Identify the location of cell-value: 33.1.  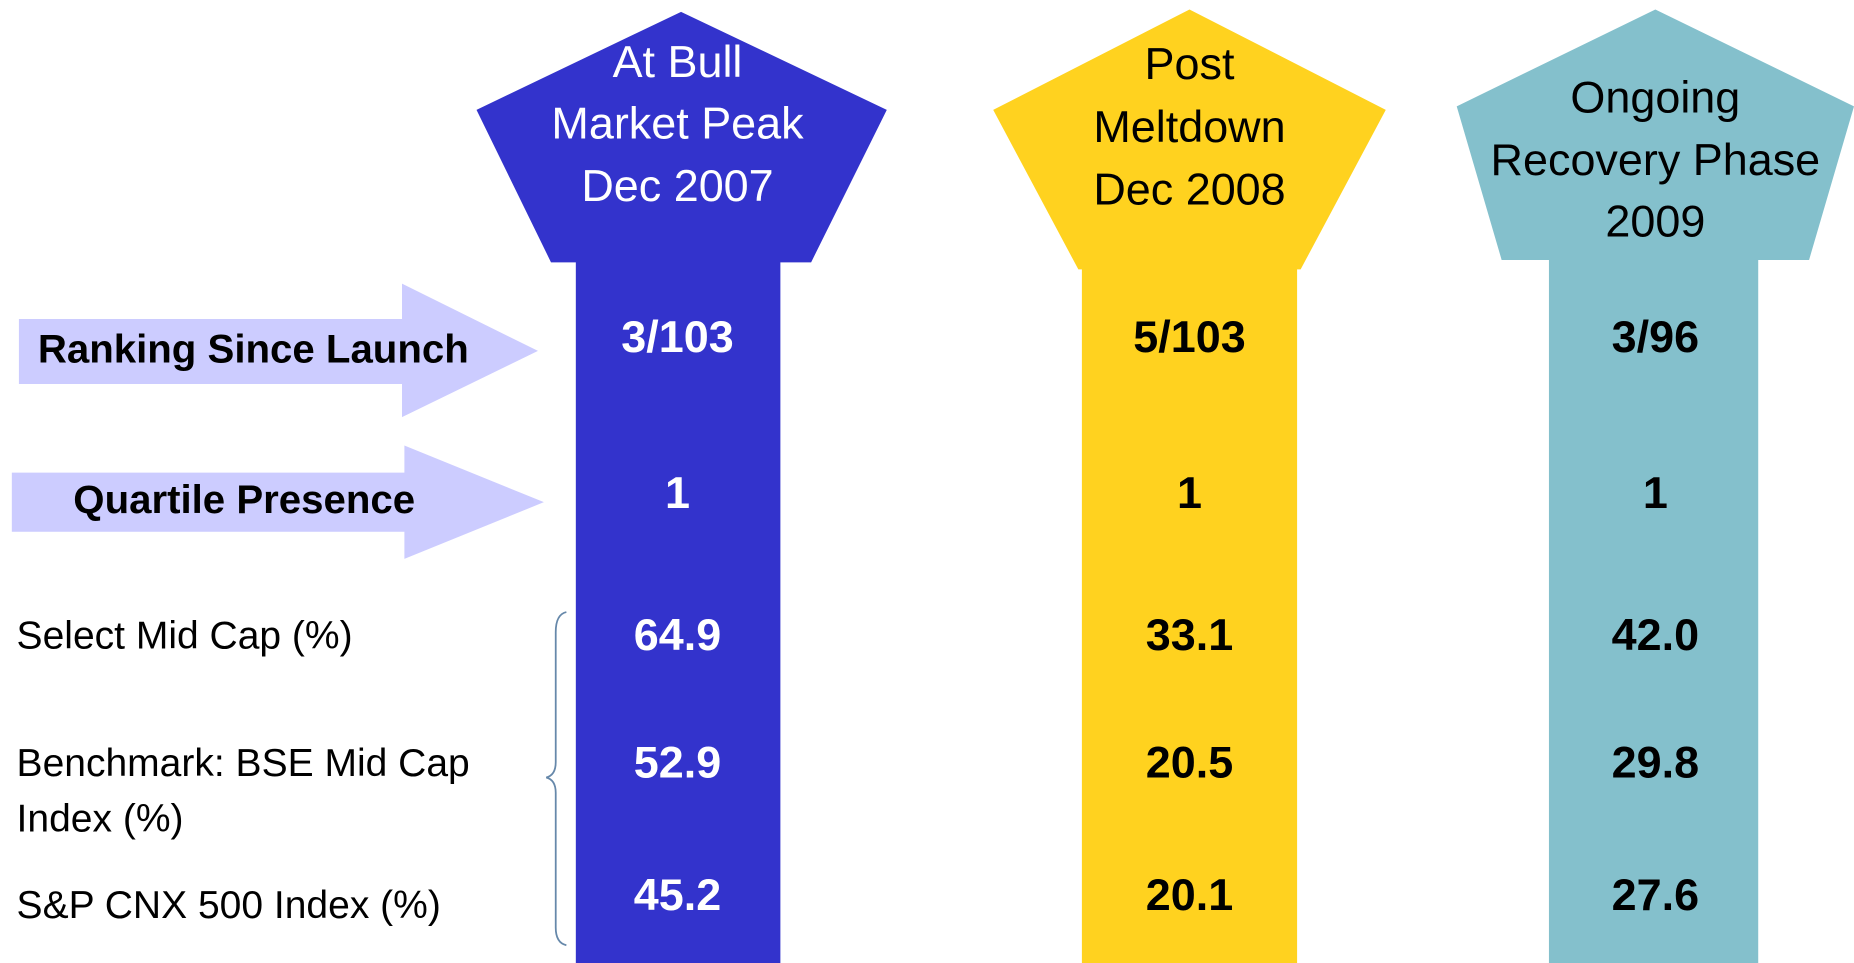
(1189, 634).